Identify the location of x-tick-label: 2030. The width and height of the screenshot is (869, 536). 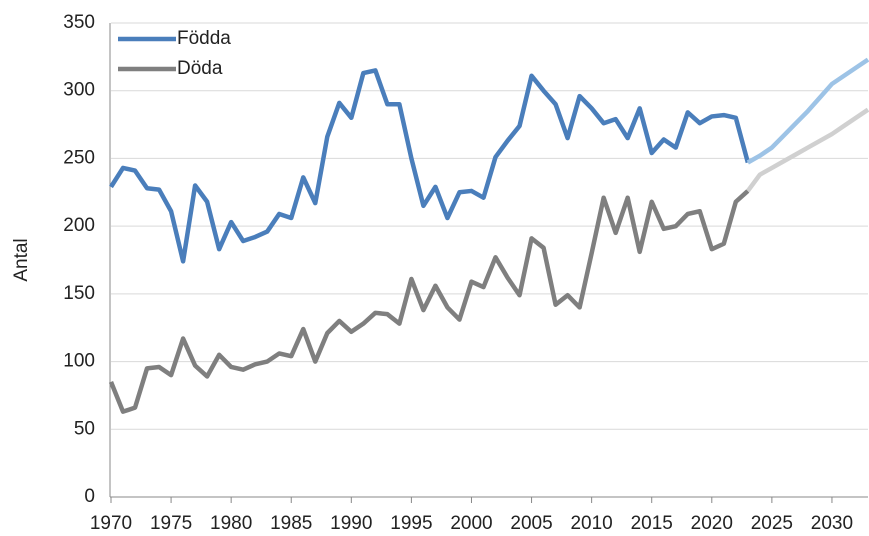
(832, 523).